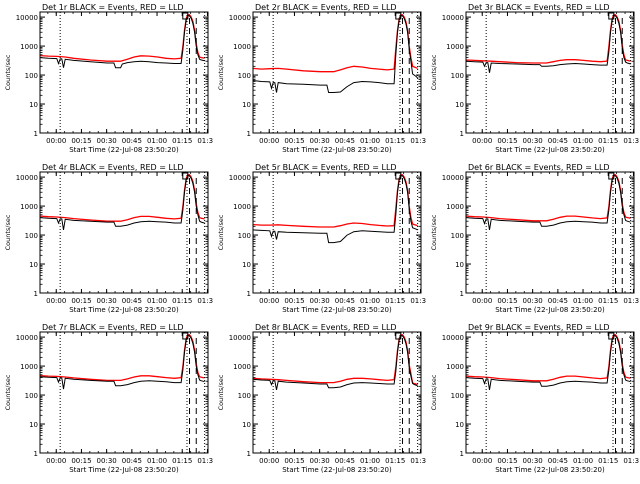 This screenshot has height=484, width=640. Describe the element at coordinates (326, 167) in the screenshot. I see `panel-title: Det 5r BLACK = Events, RED = LLD` at that location.